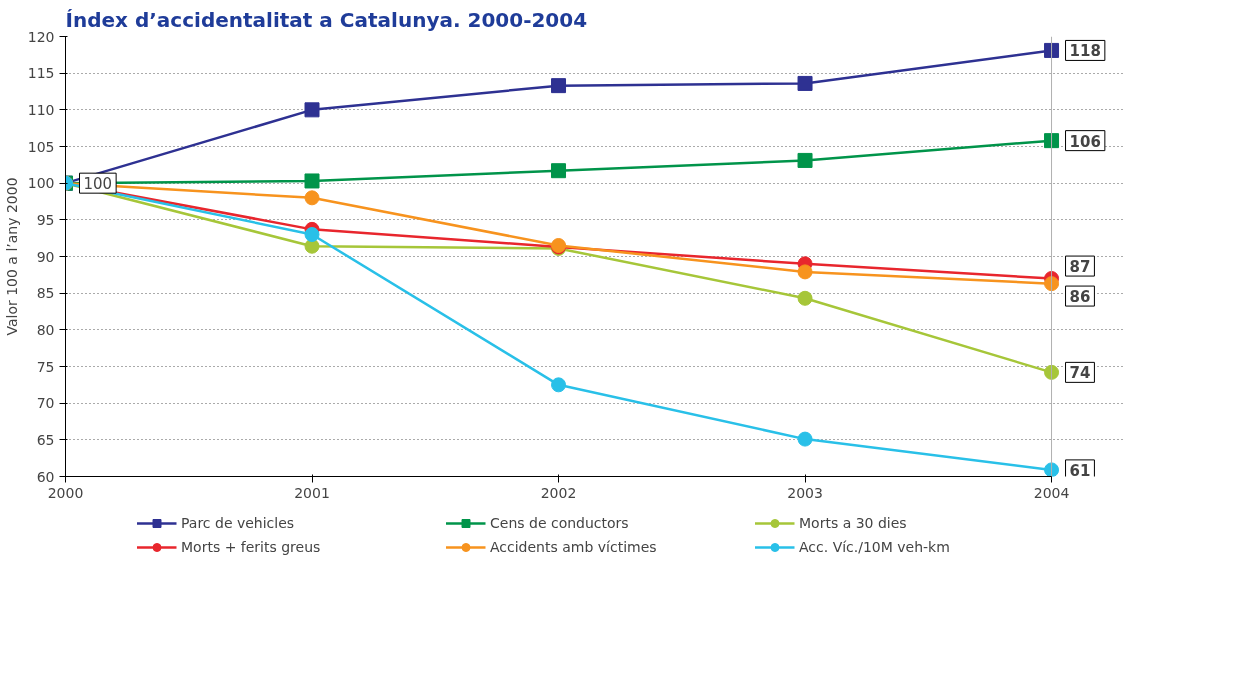 This screenshot has width=1253, height=682. I want to click on y-axis-title: Valor 100 a l’any 2000, so click(11, 256).